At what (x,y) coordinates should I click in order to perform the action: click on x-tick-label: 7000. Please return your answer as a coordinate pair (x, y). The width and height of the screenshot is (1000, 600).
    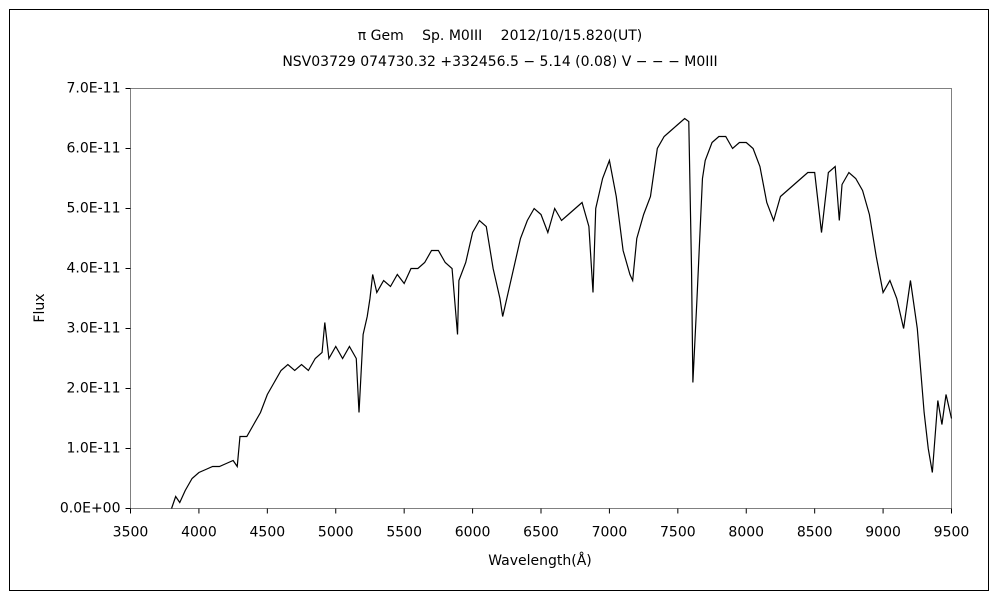
    Looking at the image, I should click on (610, 533).